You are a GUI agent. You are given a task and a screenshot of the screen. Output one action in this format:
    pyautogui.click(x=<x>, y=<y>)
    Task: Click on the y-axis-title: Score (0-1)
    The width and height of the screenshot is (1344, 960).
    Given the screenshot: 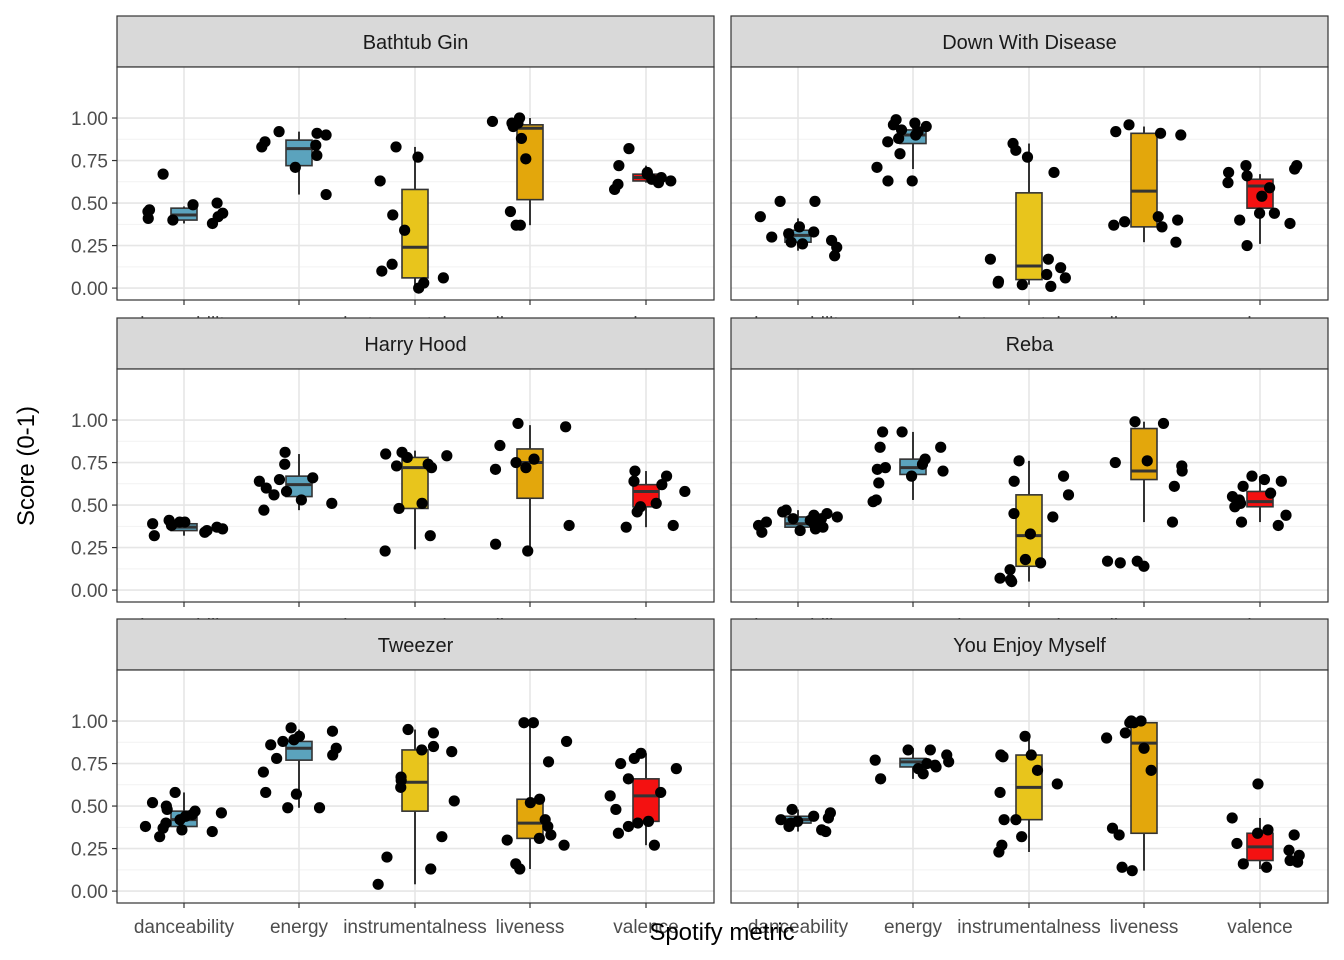 What is the action you would take?
    pyautogui.click(x=26, y=466)
    